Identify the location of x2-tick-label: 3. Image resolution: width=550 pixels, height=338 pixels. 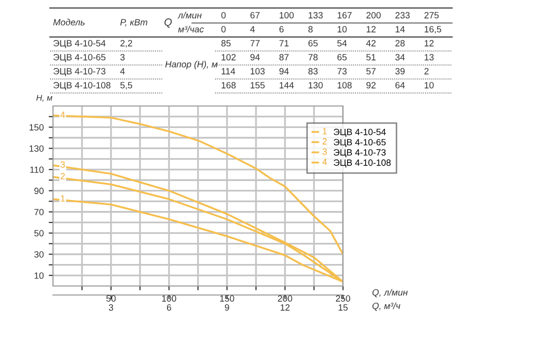
(111, 307).